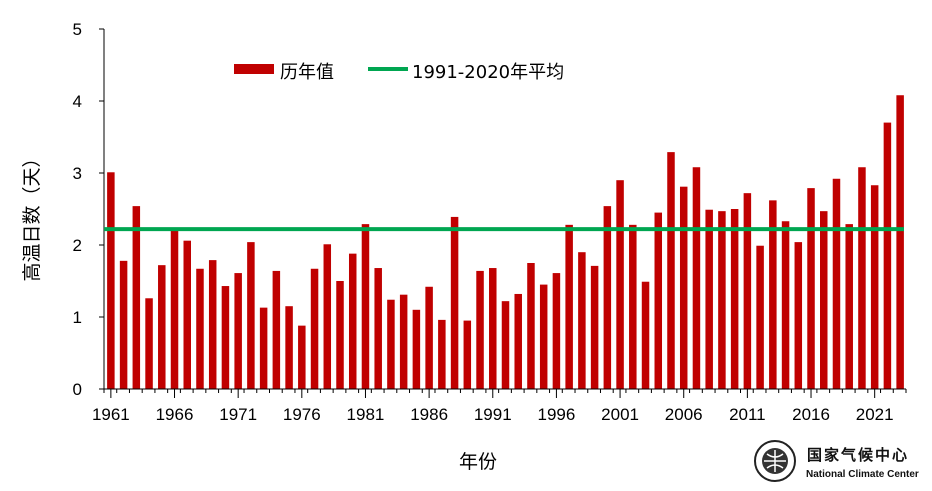 The width and height of the screenshot is (932, 491). I want to click on bar-2019, so click(849, 306).